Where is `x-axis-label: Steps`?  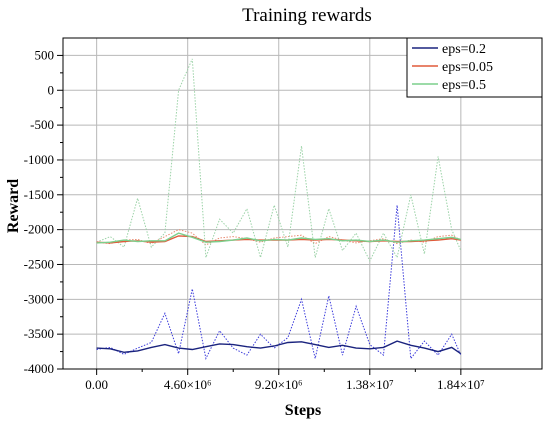
x-axis-label: Steps is located at coordinates (303, 410).